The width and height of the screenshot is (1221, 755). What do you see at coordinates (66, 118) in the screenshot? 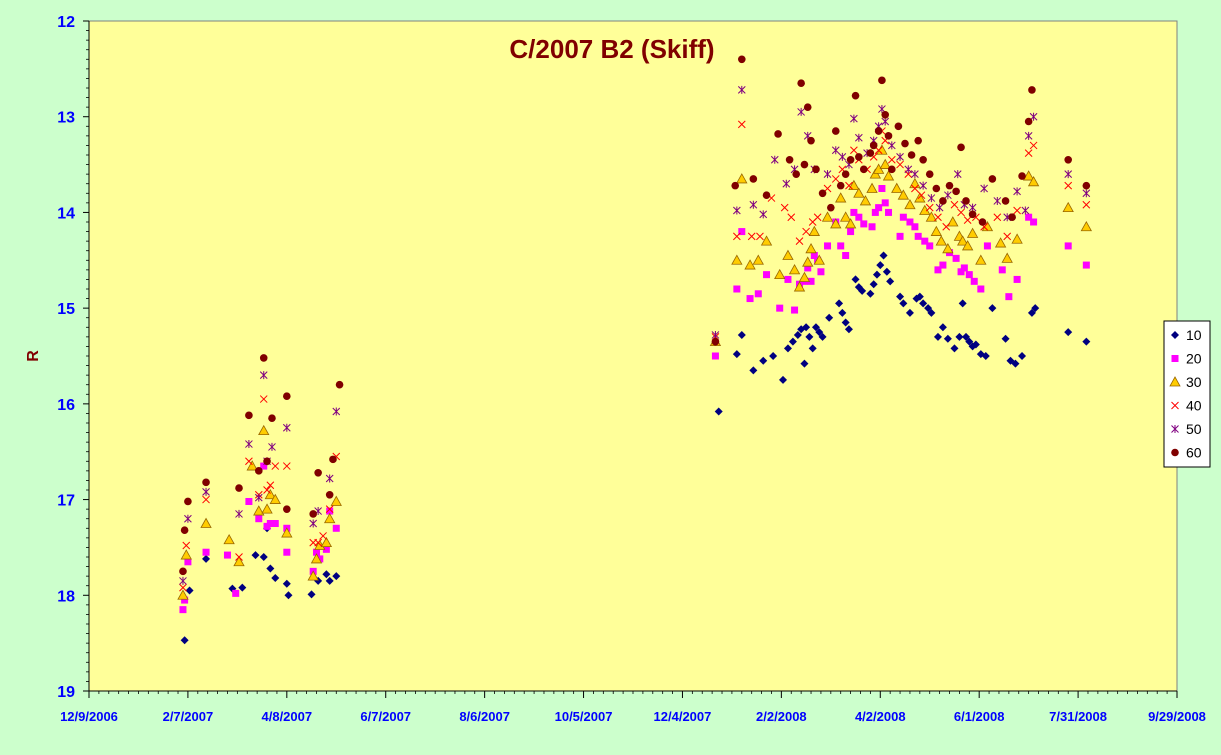
I see `y-tick-label: 13` at bounding box center [66, 118].